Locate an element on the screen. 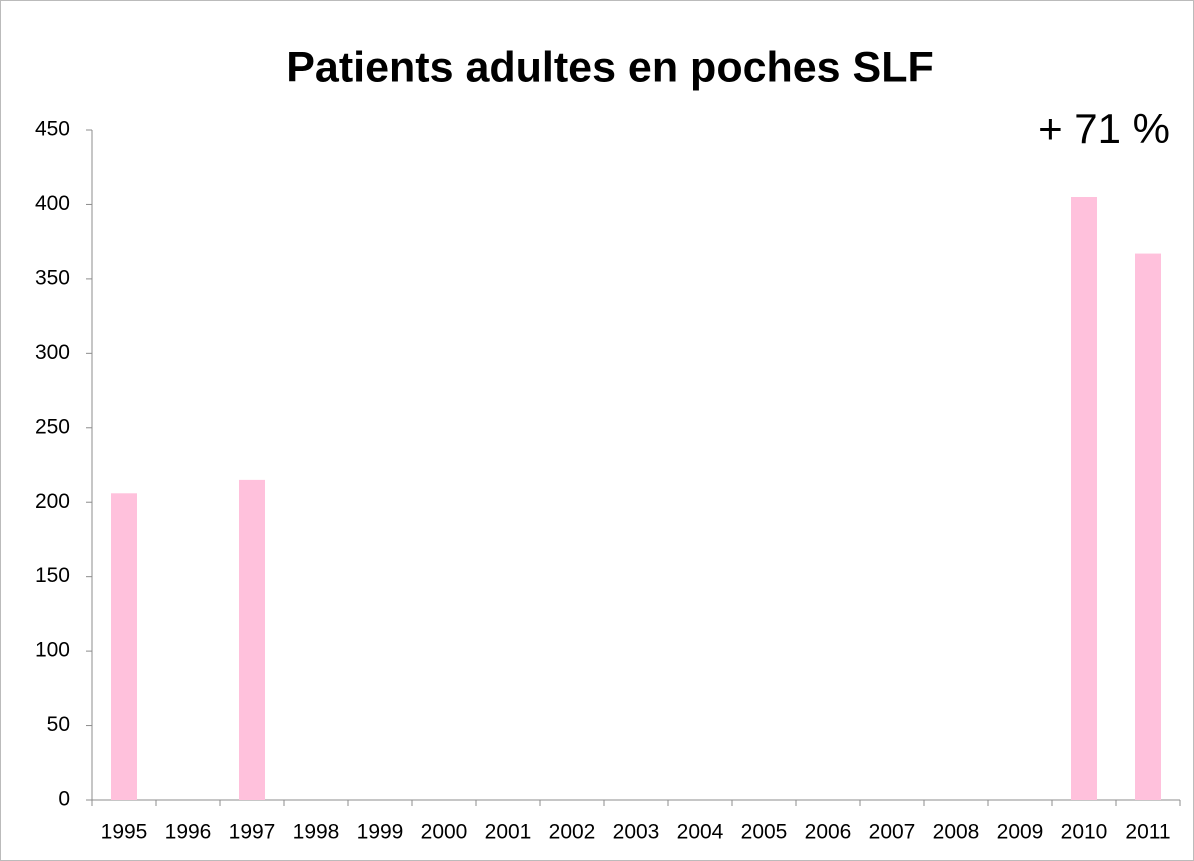 Image resolution: width=1194 pixels, height=861 pixels. x-tick-label: 1997 is located at coordinates (252, 832).